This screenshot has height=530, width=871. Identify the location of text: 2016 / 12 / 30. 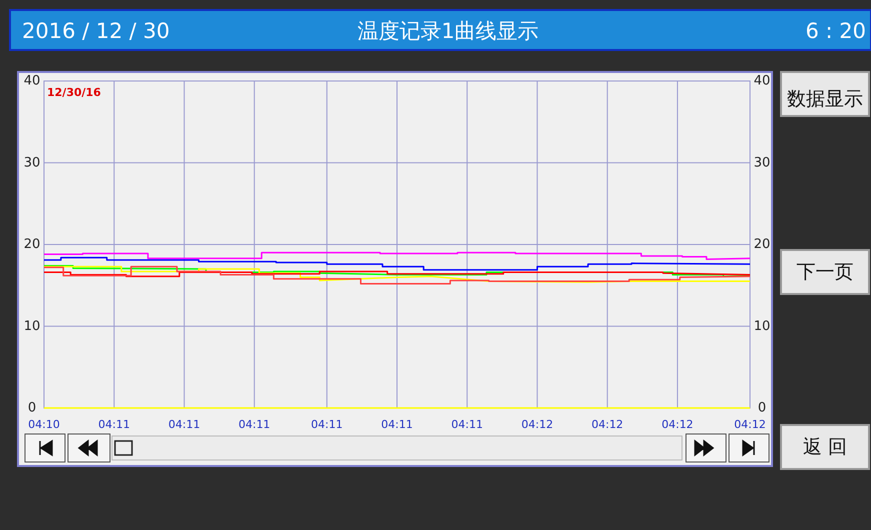
(96, 31).